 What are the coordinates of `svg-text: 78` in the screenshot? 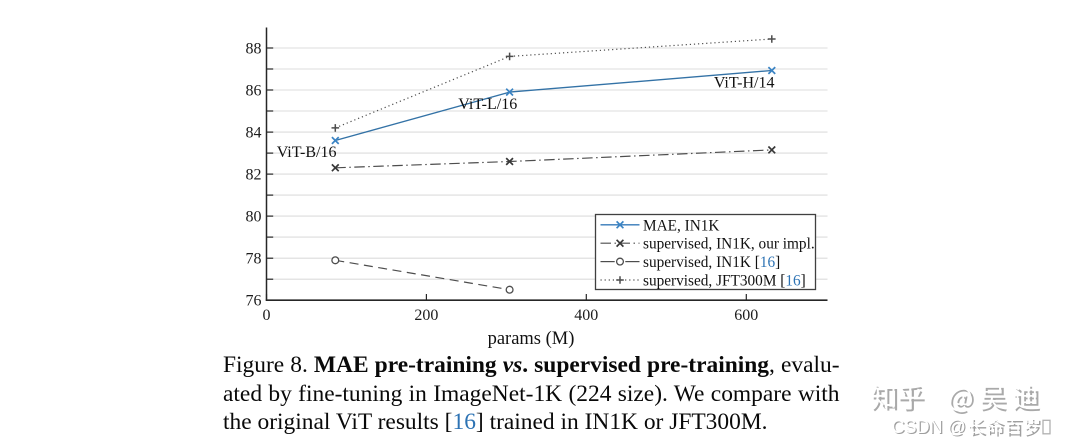 It's located at (254, 259).